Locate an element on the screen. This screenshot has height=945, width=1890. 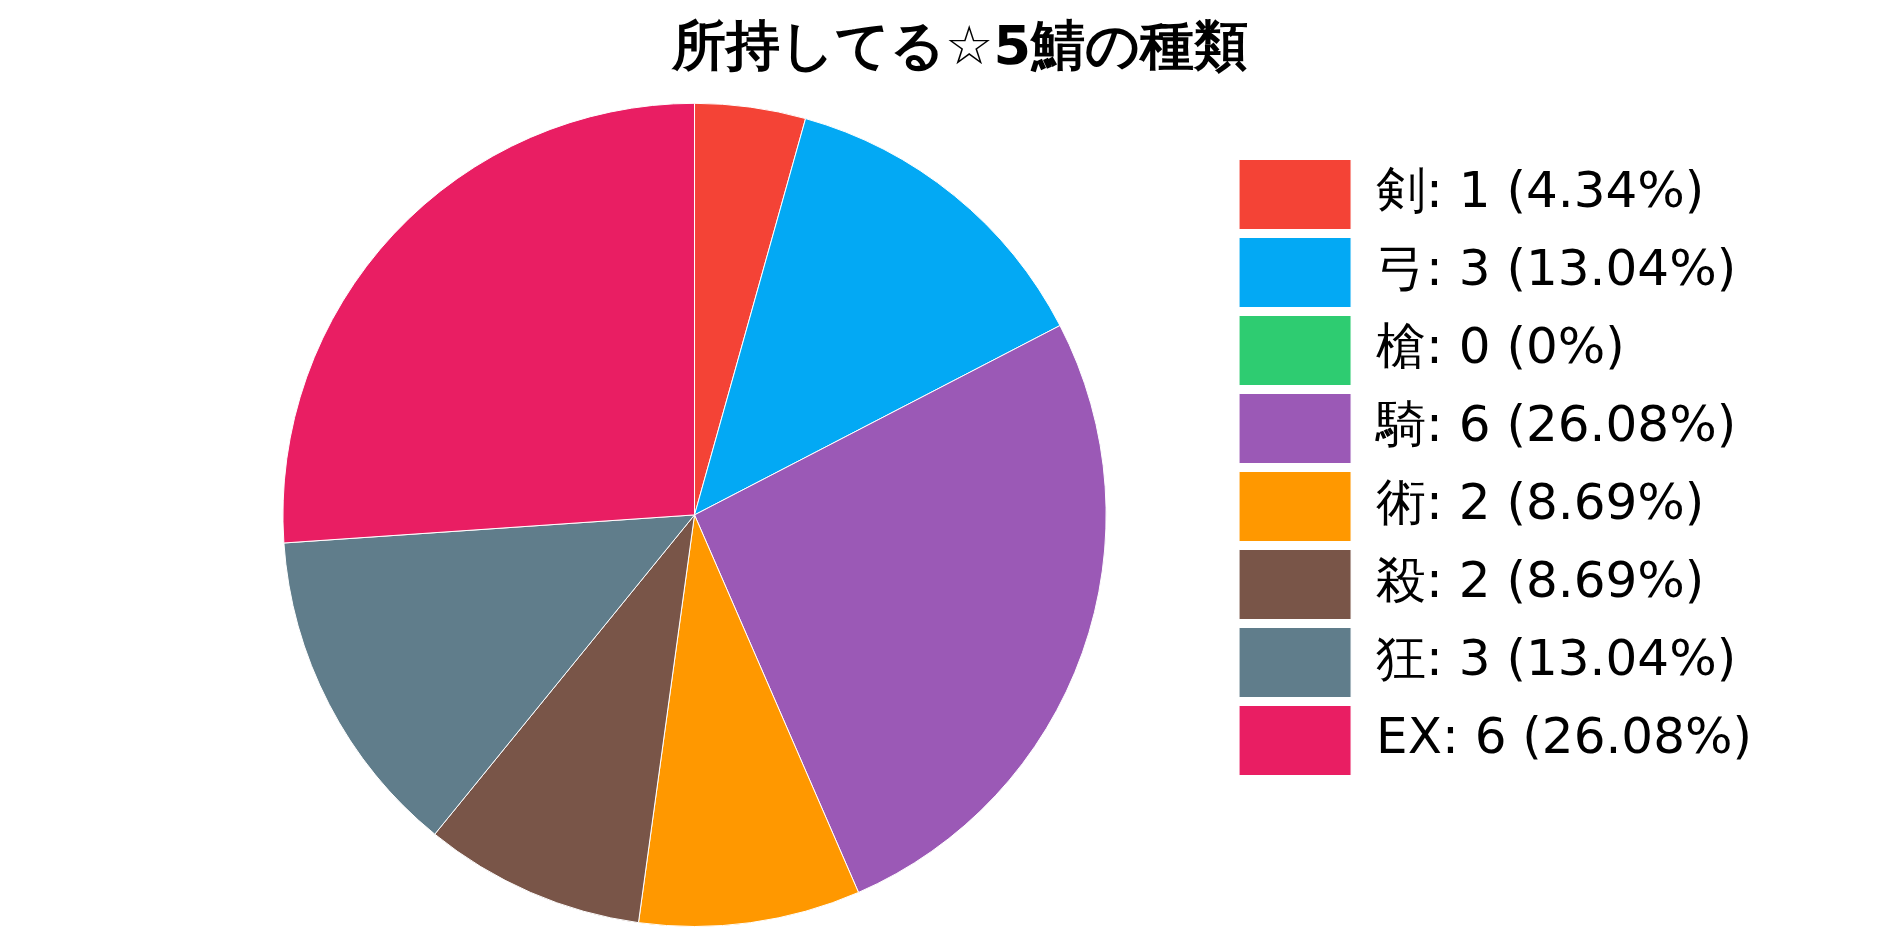
chart-title: 所持してる☆5鯖の種類 is located at coordinates (959, 46).